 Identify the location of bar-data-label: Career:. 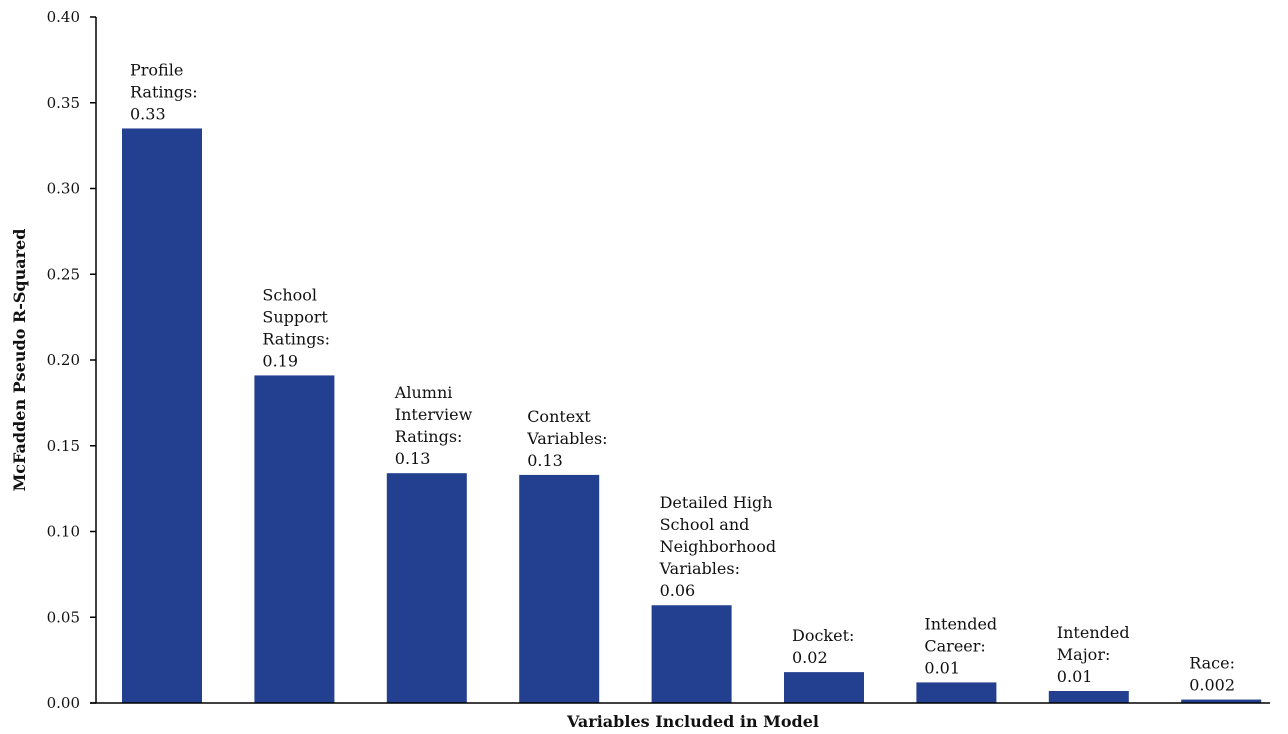
(954, 645).